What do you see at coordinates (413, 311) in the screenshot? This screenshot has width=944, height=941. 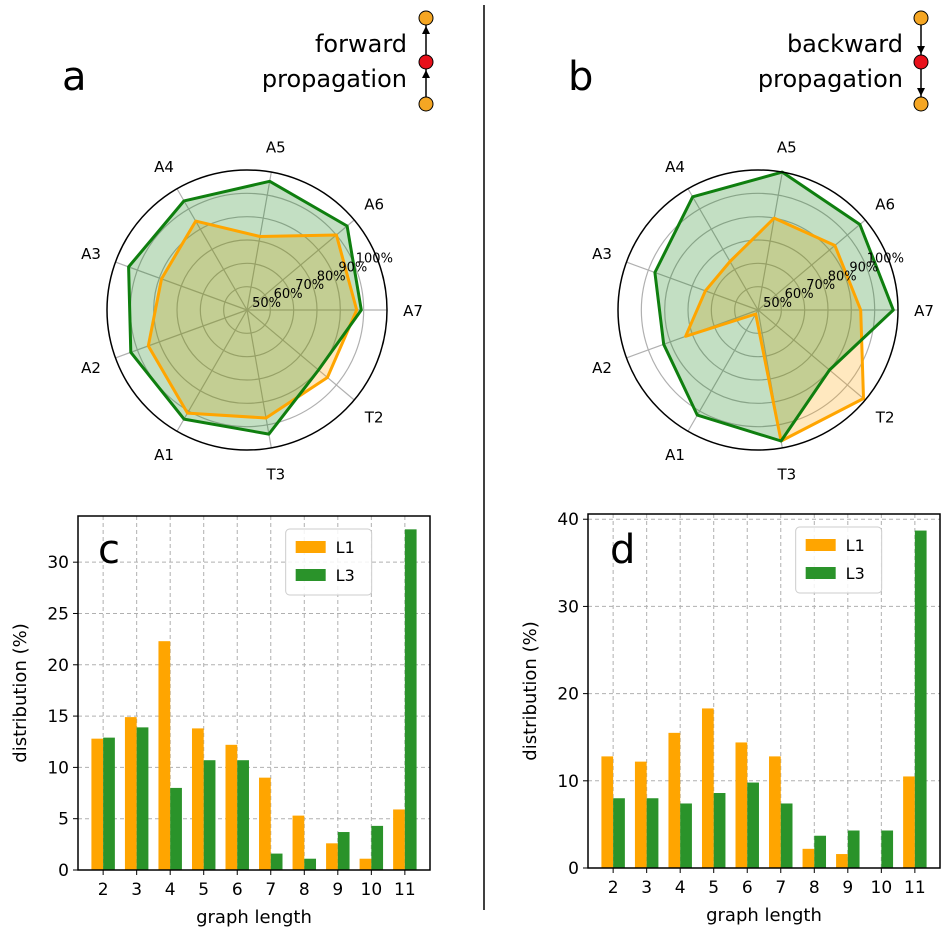 I see `radar-axis-label: A7` at bounding box center [413, 311].